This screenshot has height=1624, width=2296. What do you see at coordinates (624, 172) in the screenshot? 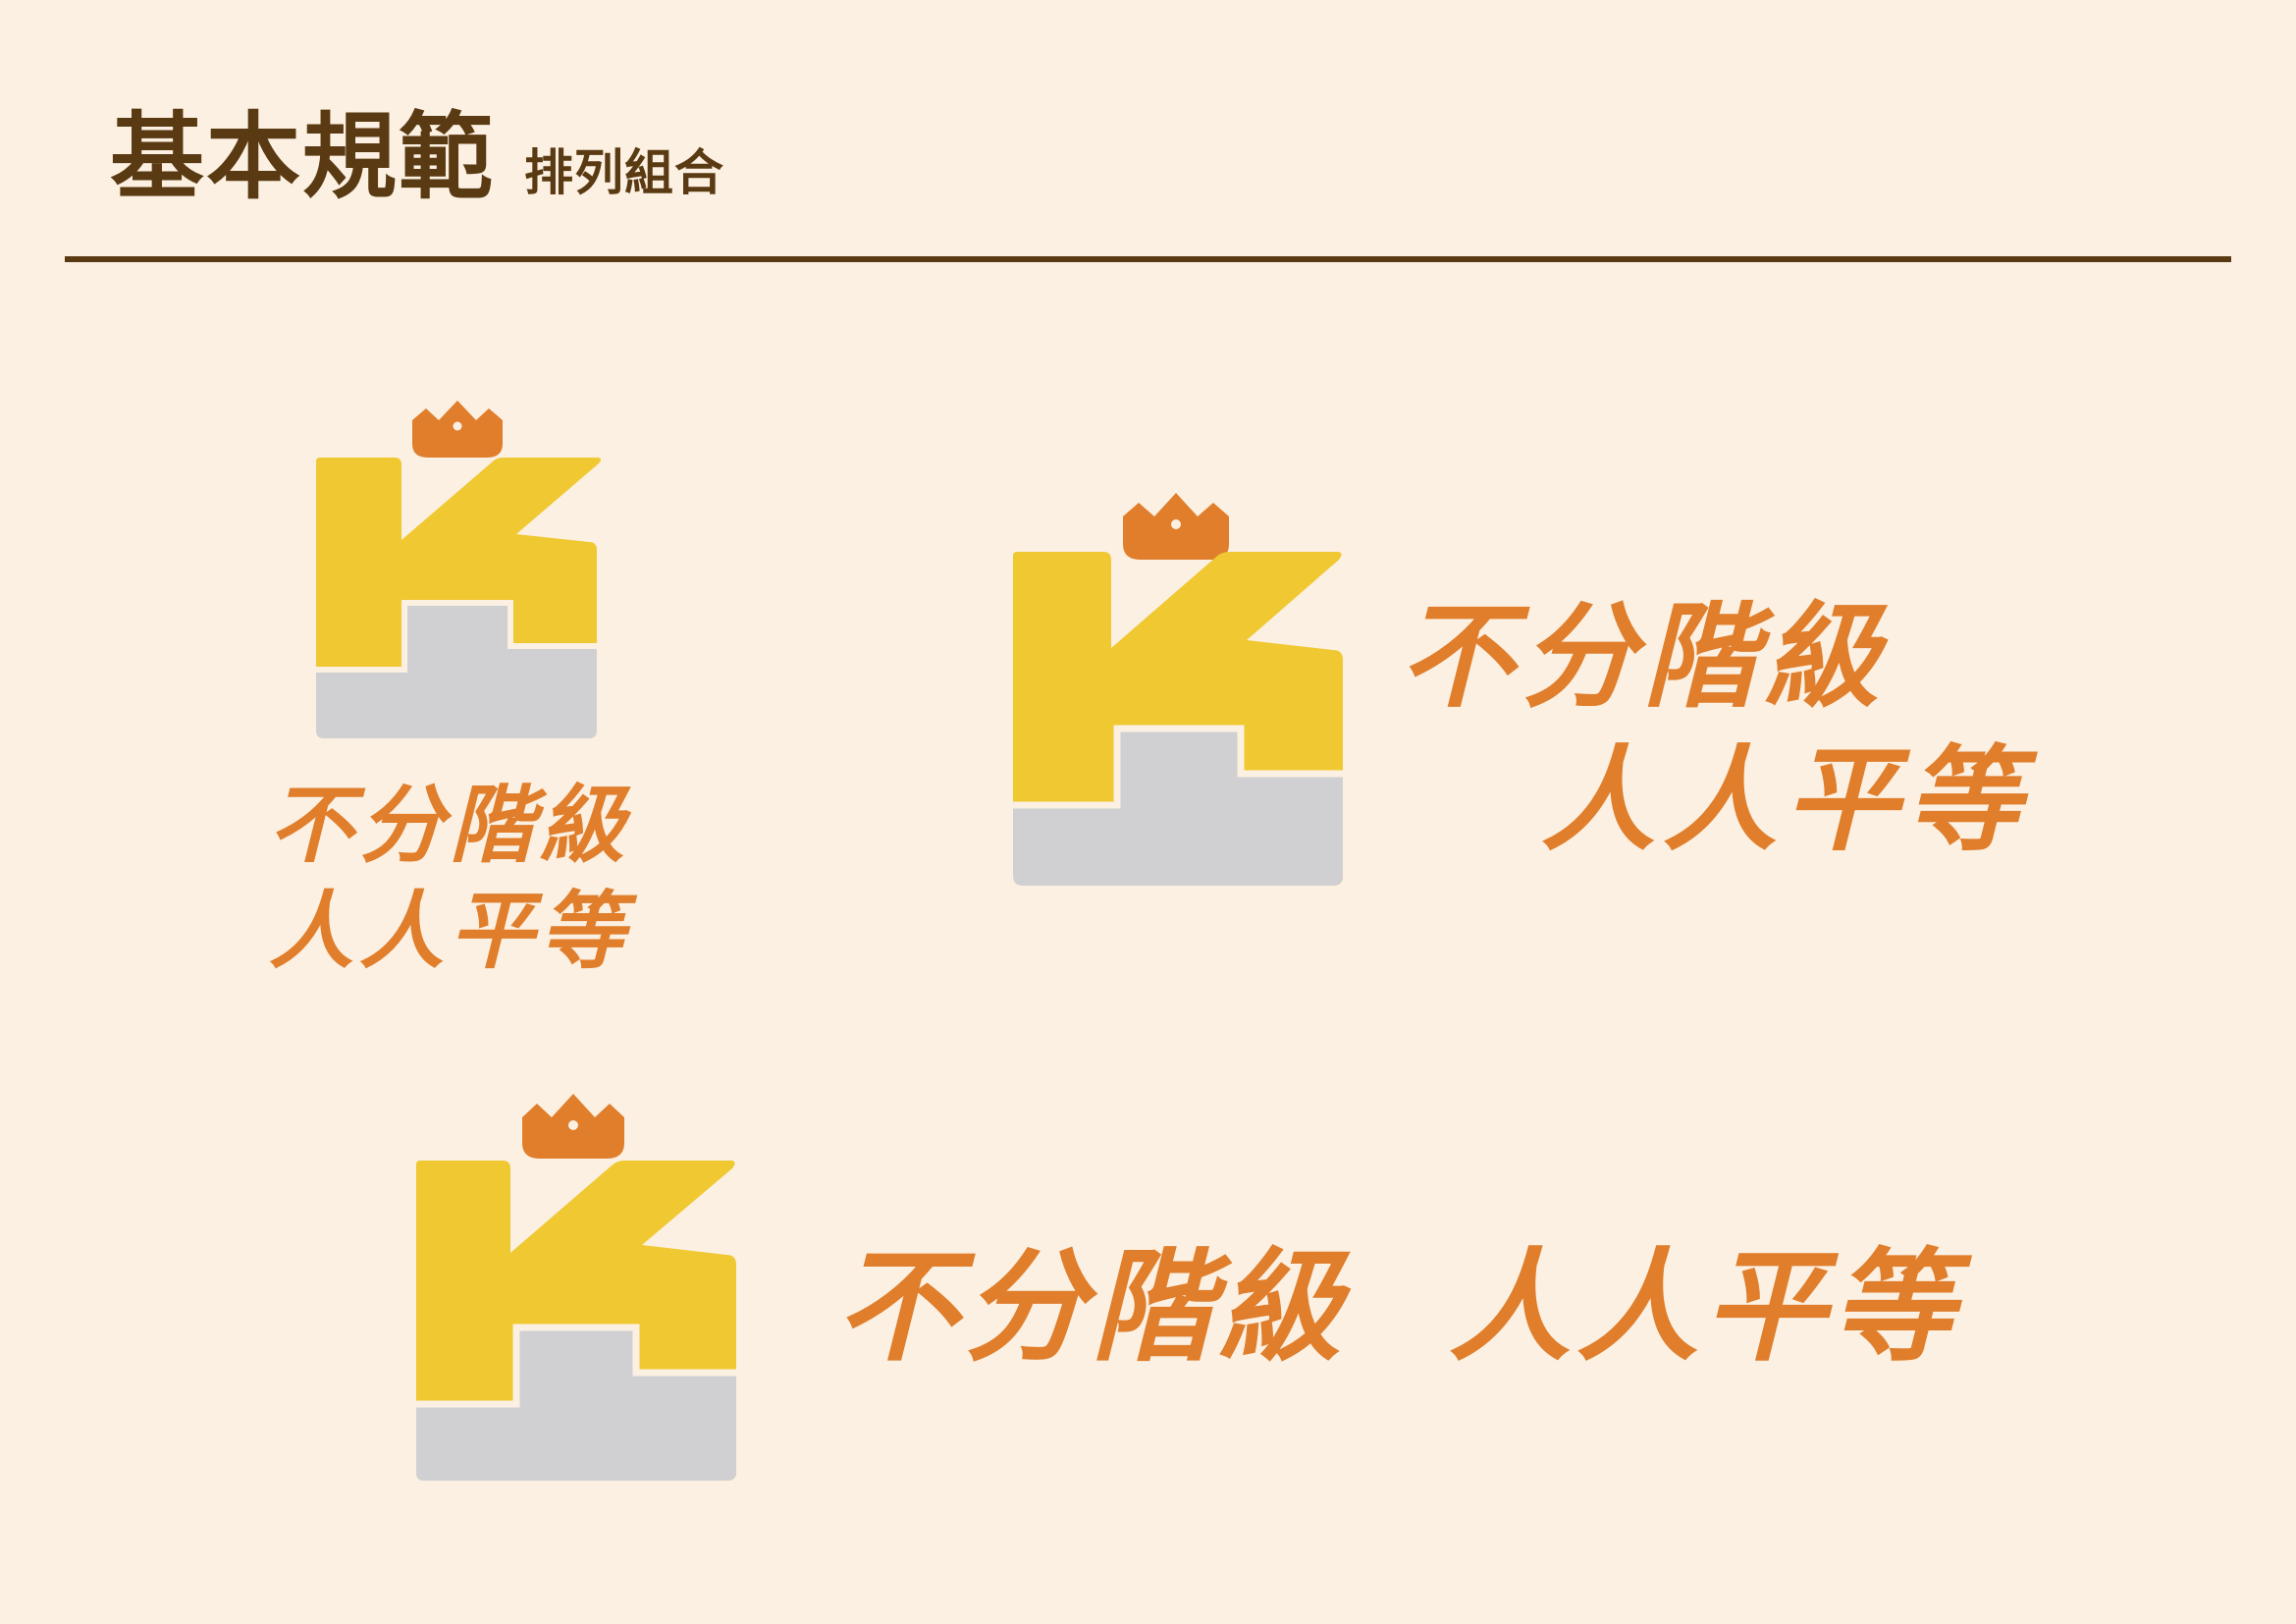
I see `page-subtitle: 排列組合` at bounding box center [624, 172].